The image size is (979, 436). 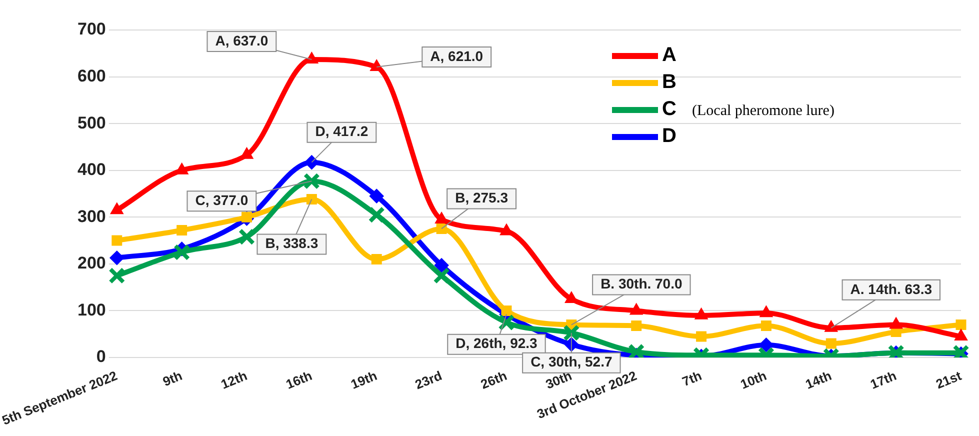 What do you see at coordinates (92, 76) in the screenshot?
I see `y-tick-label: 600` at bounding box center [92, 76].